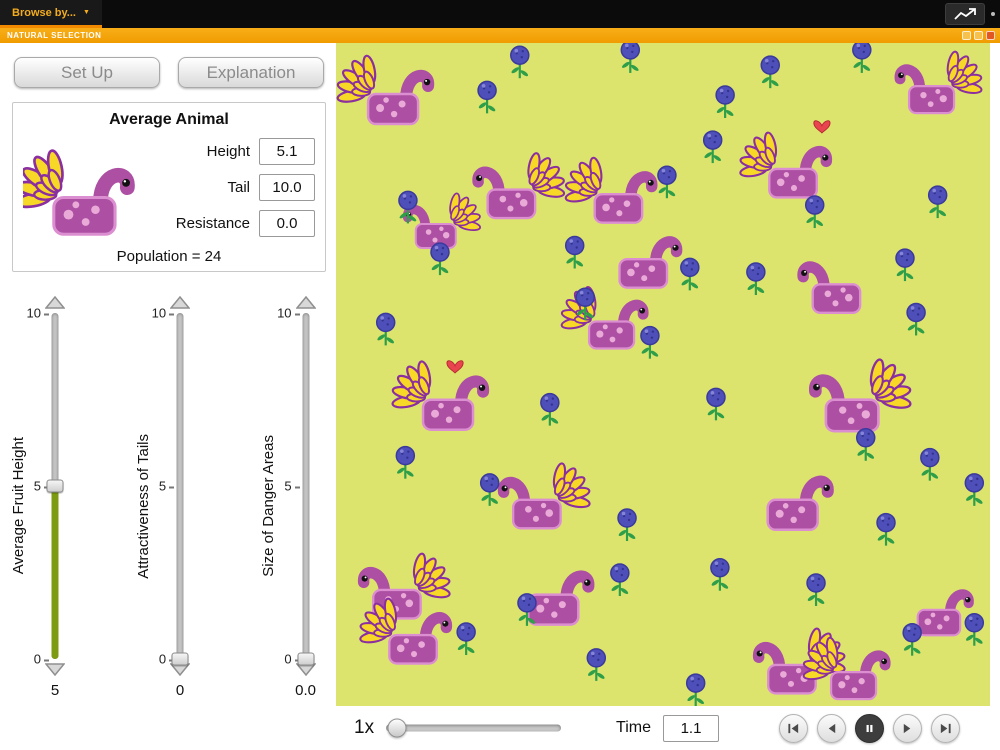 The height and width of the screenshot is (750, 1000). Describe the element at coordinates (87, 72) in the screenshot. I see `setup-button: Set Up` at that location.